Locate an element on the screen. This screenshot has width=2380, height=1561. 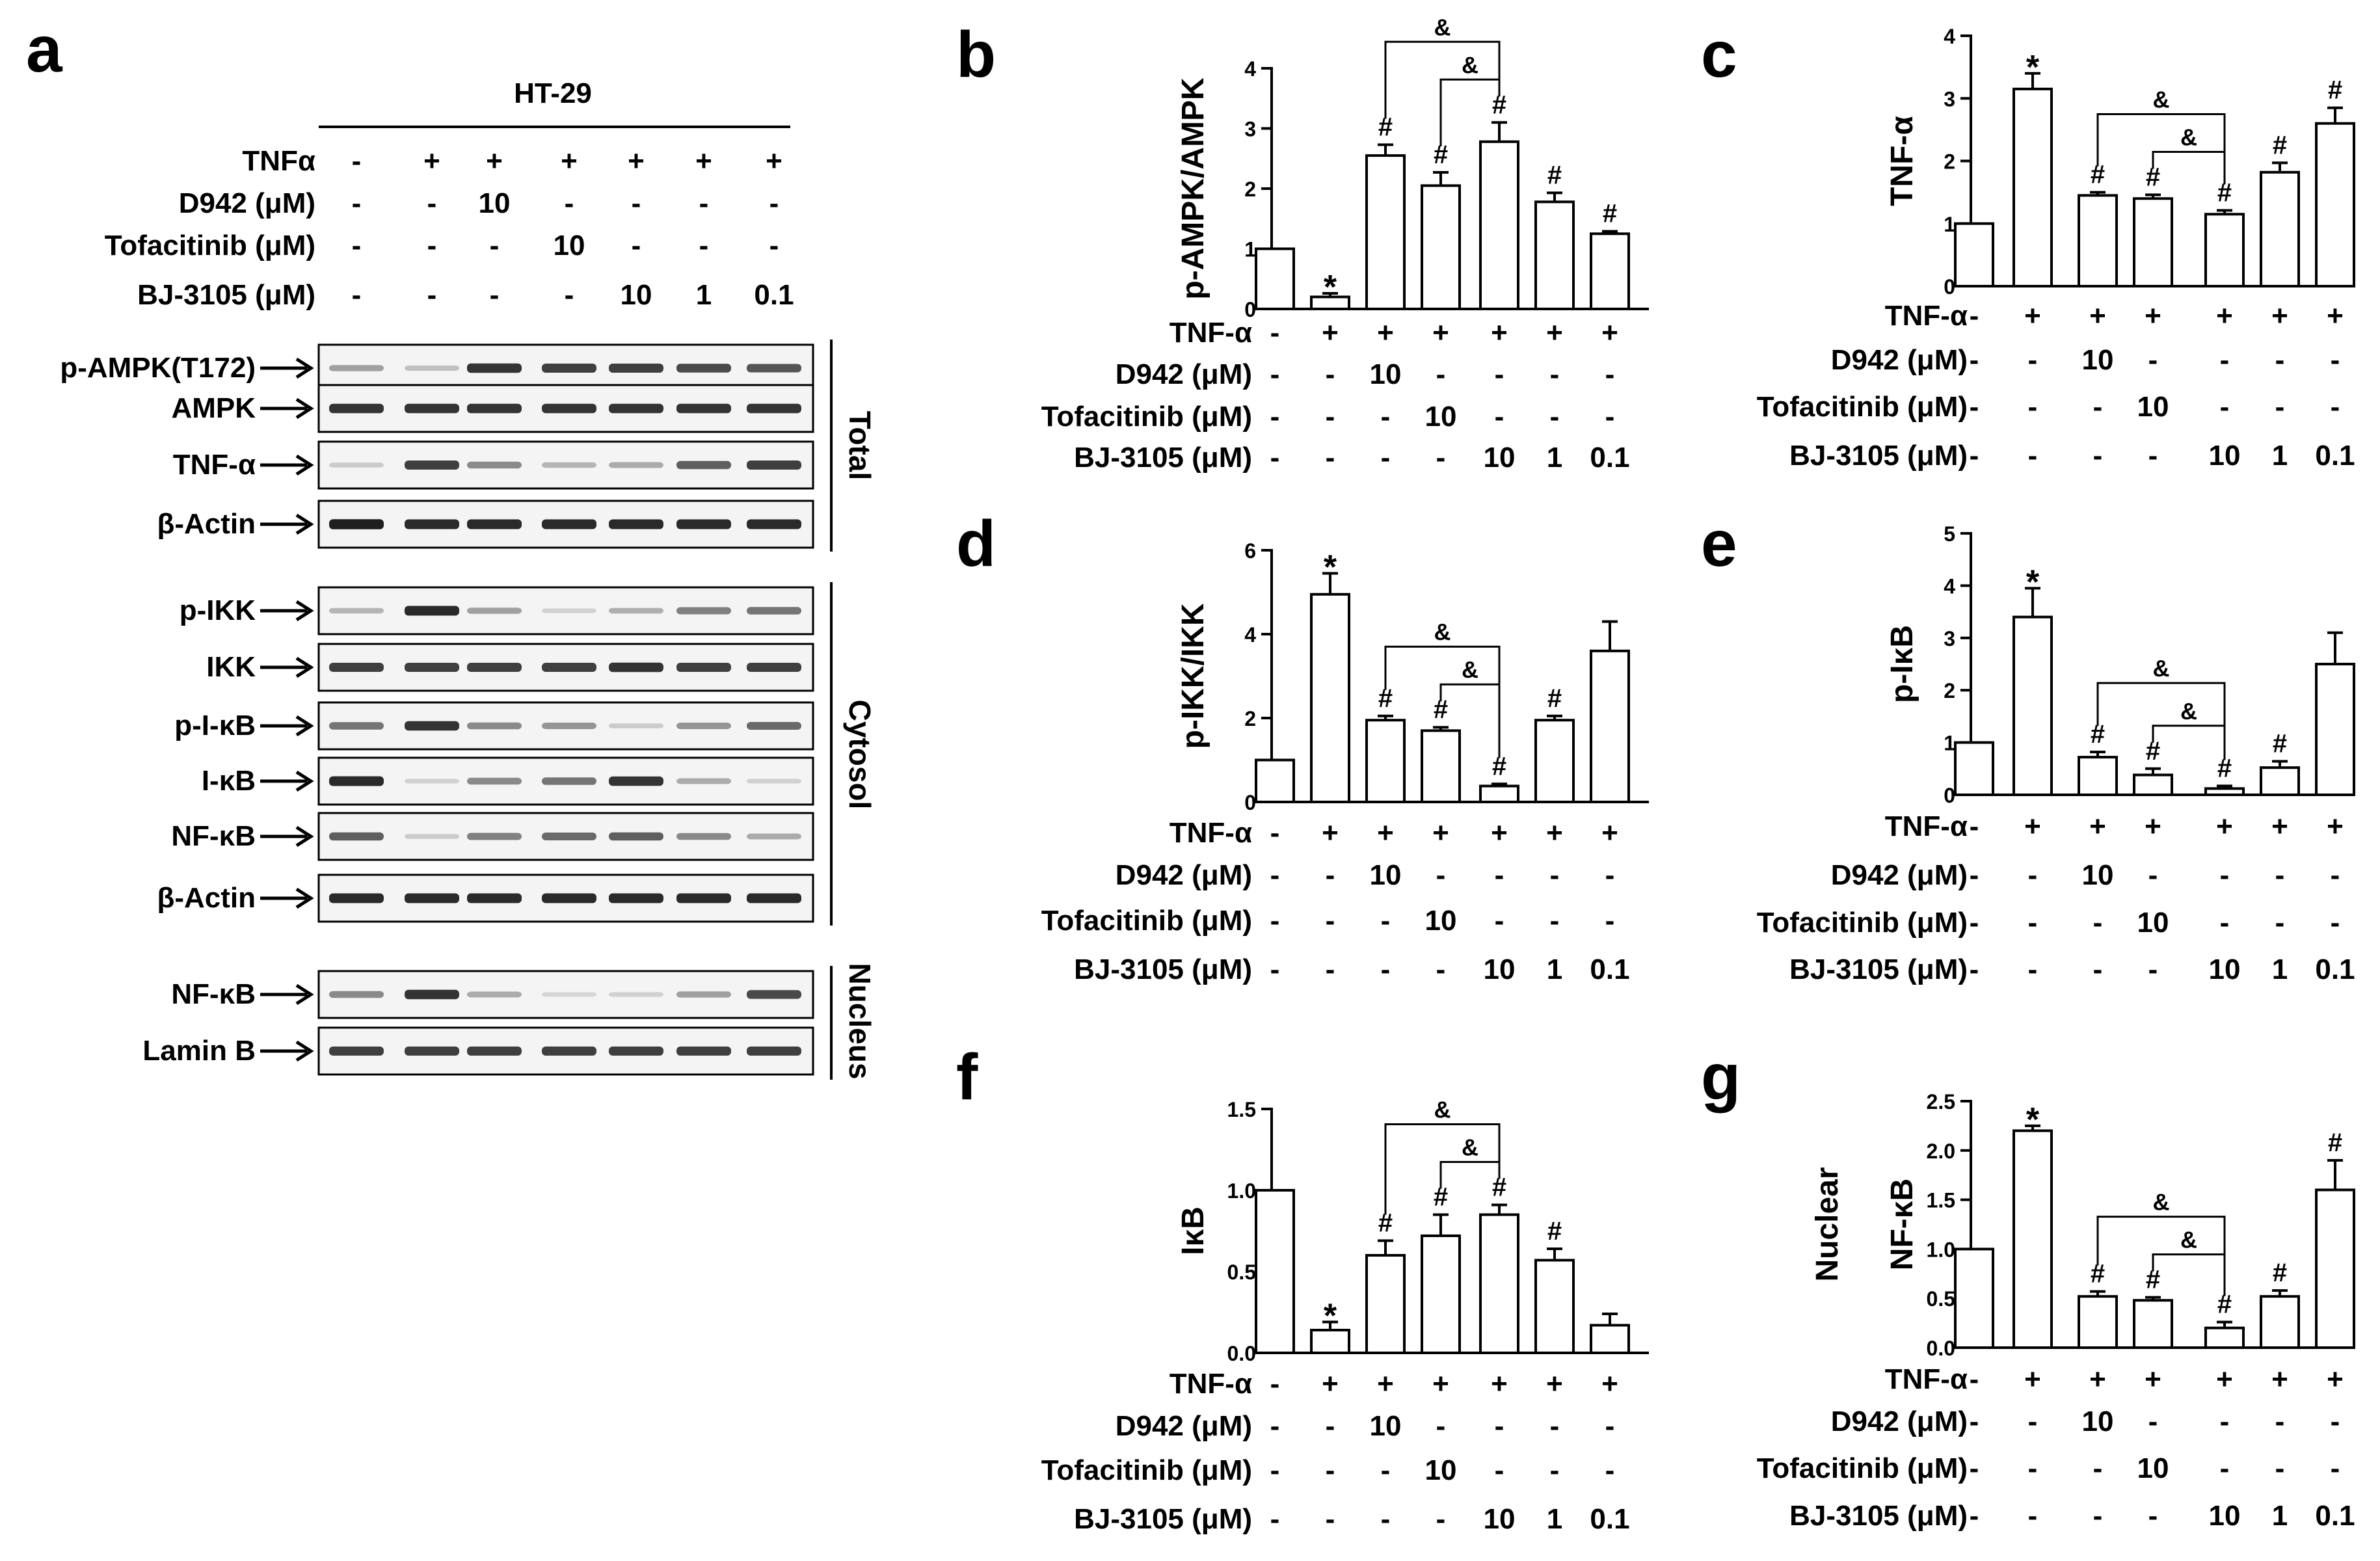
y-tick-label: 0 is located at coordinates (1950, 795).